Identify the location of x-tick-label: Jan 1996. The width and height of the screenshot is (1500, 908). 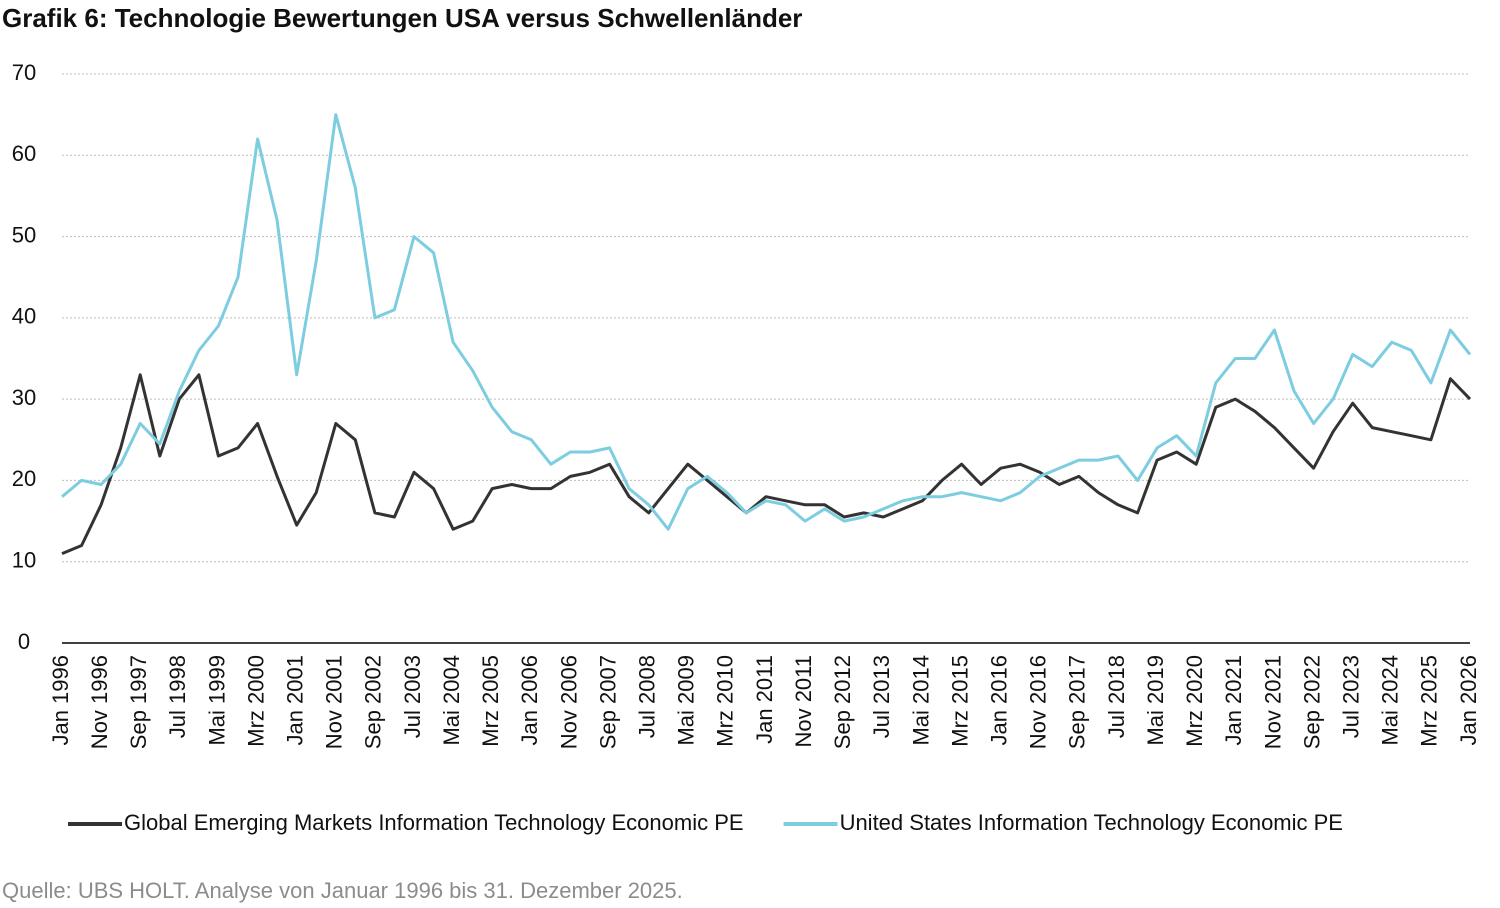
(60, 700).